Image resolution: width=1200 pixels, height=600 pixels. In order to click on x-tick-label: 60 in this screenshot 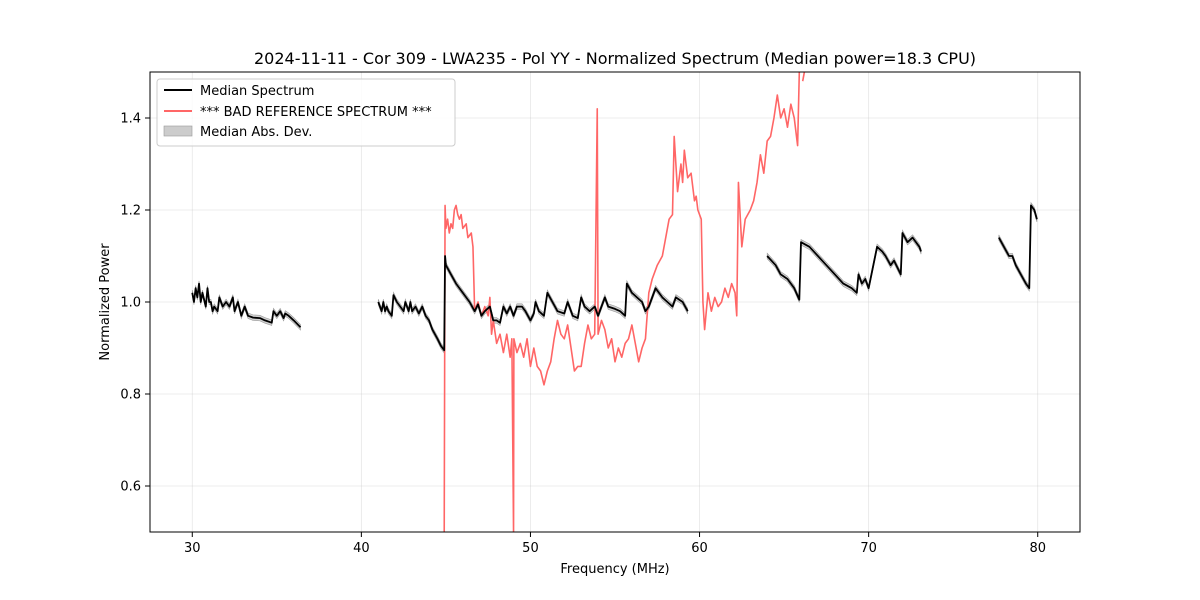, I will do `click(699, 548)`.